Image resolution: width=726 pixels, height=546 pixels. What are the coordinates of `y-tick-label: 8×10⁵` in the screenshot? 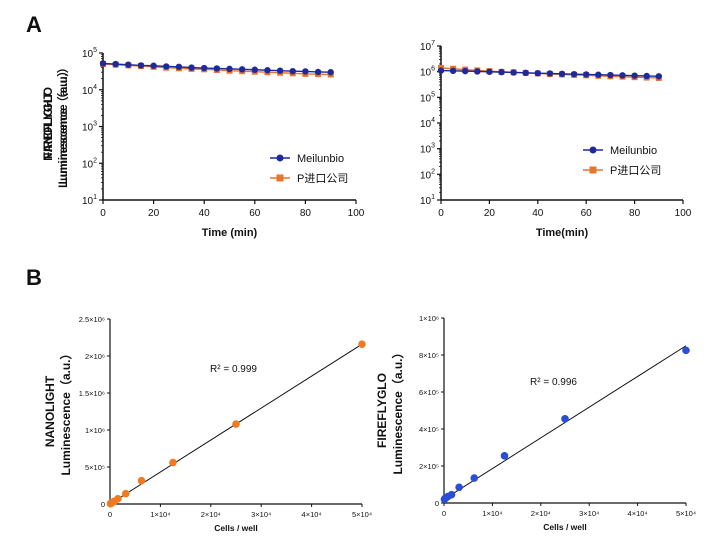 It's located at (429, 355).